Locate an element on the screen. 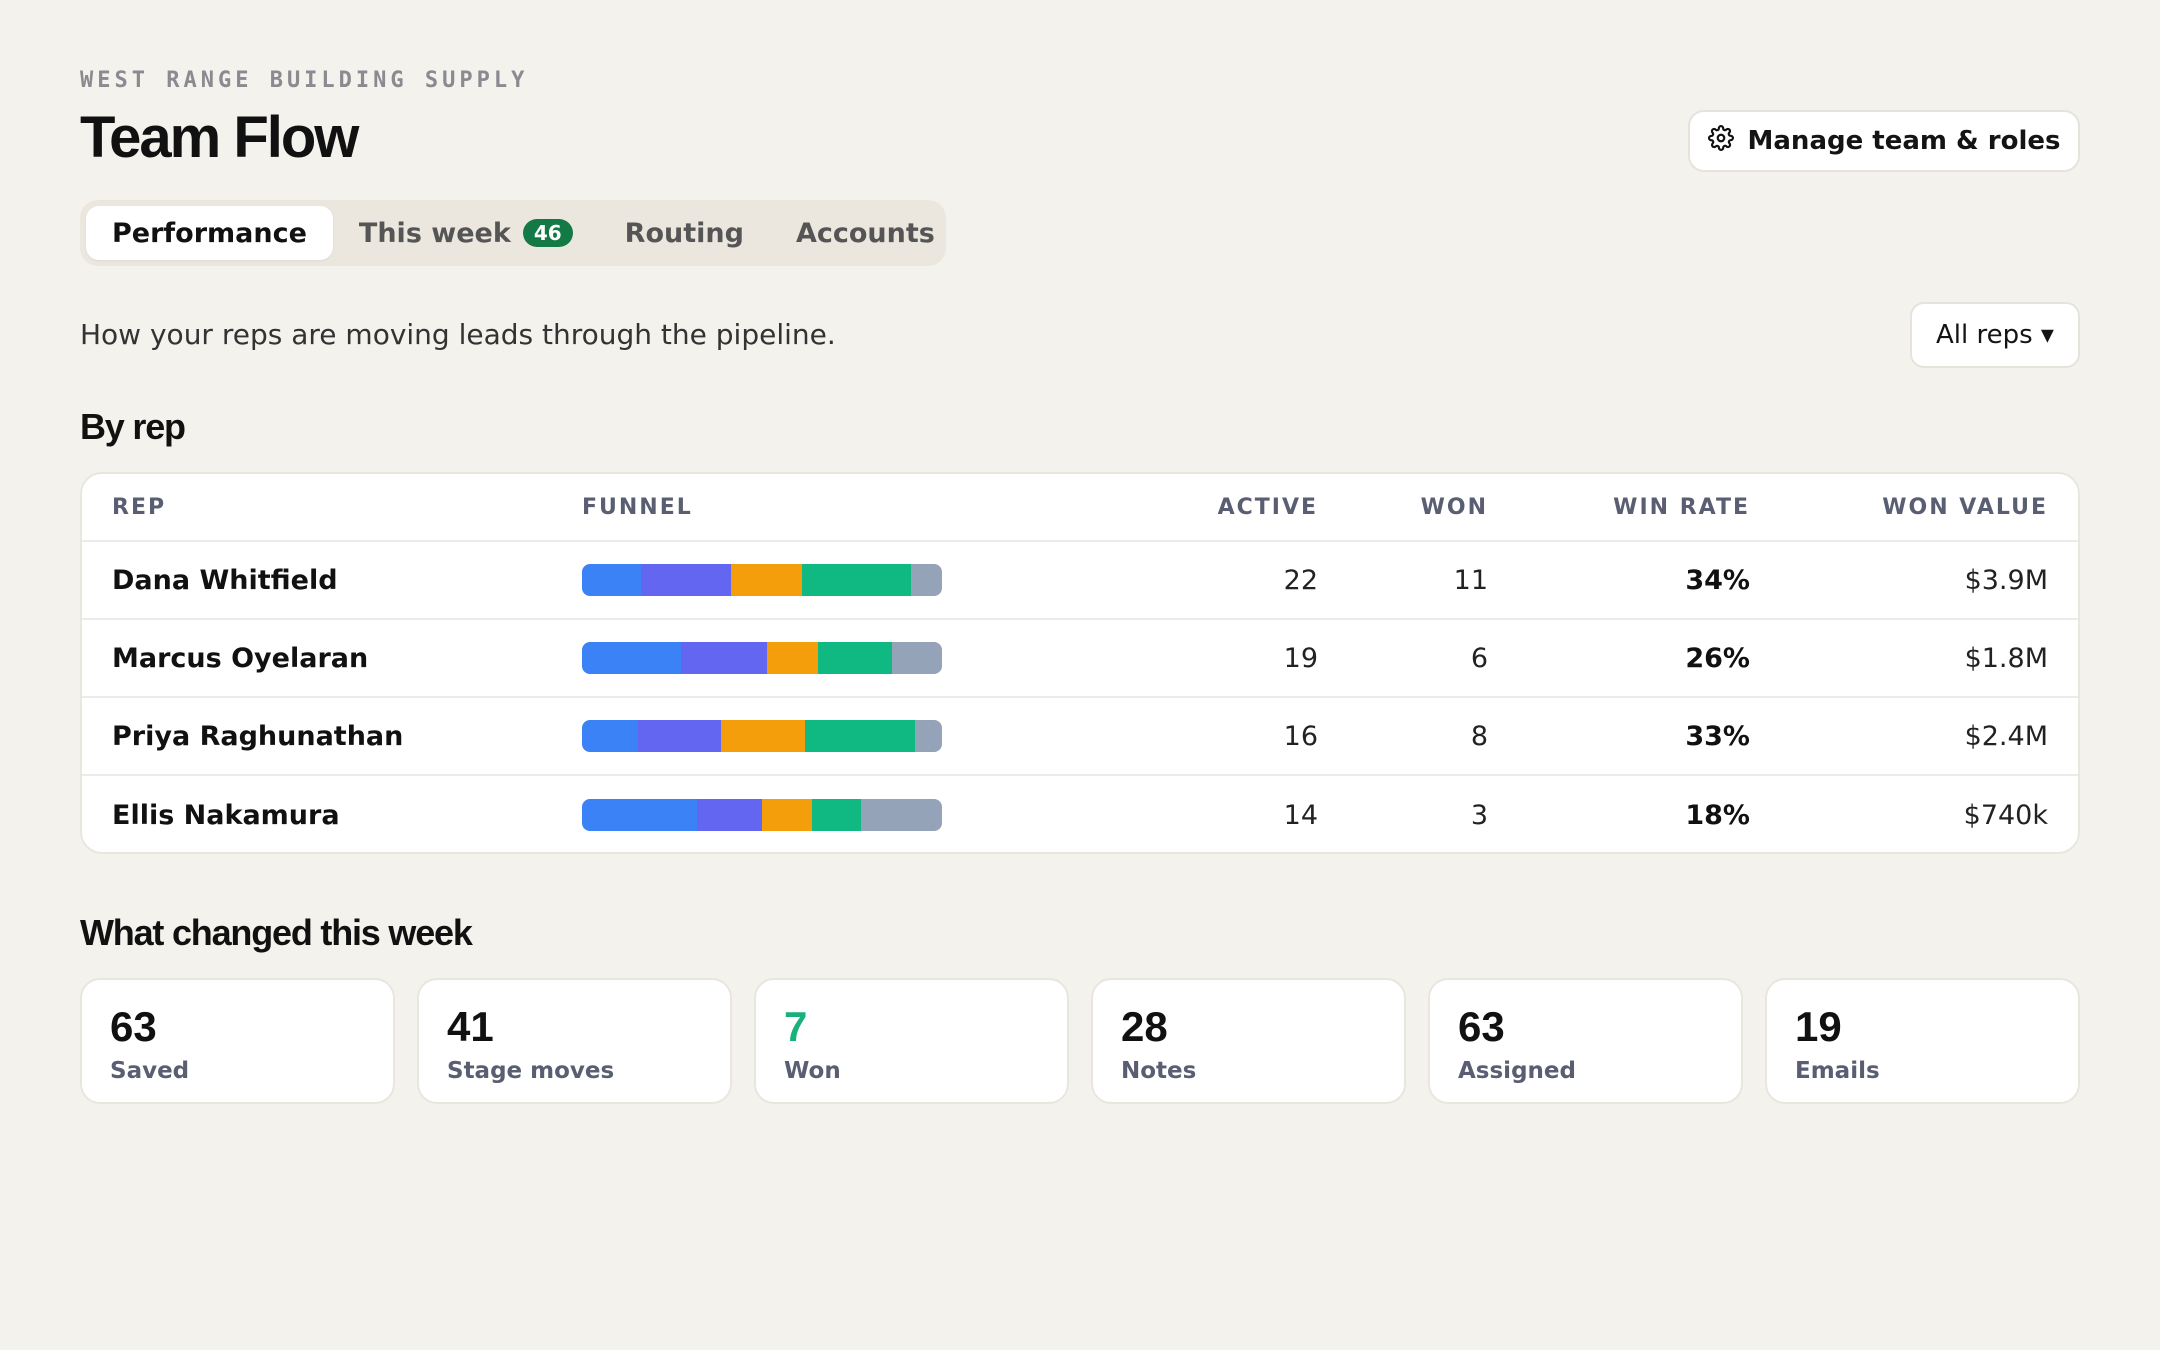 The width and height of the screenshot is (2160, 1350). stat-card-saved: 63 Saved is located at coordinates (237, 1041).